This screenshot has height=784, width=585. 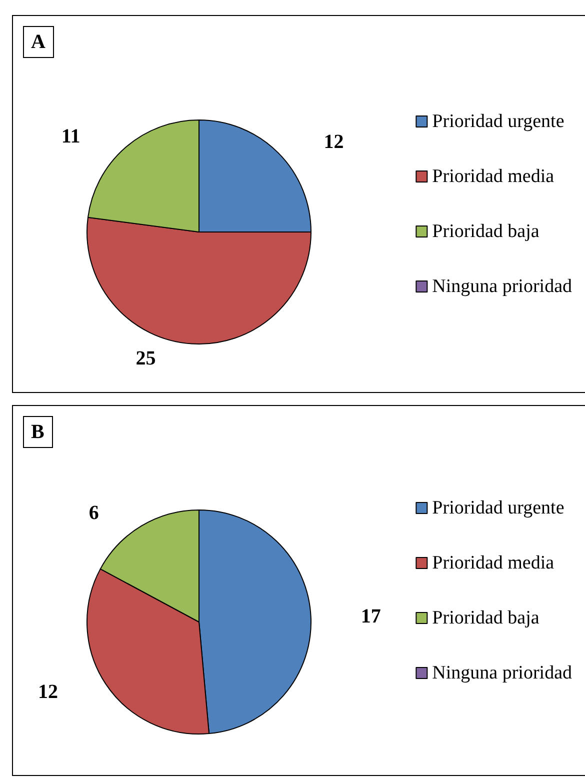 What do you see at coordinates (370, 616) in the screenshot?
I see `data-label: 17` at bounding box center [370, 616].